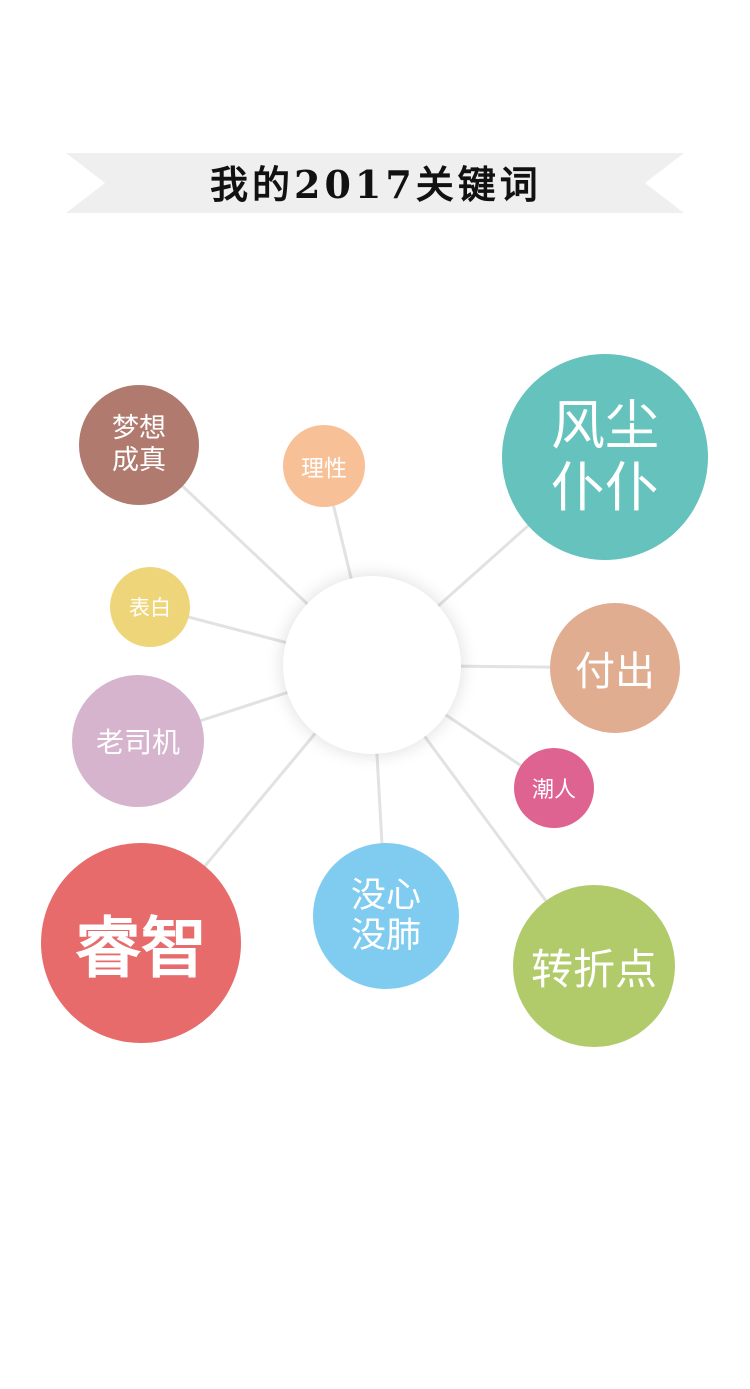 The width and height of the screenshot is (750, 1389). I want to click on keyword-bubble-ruizhi: 睿智, so click(141, 943).